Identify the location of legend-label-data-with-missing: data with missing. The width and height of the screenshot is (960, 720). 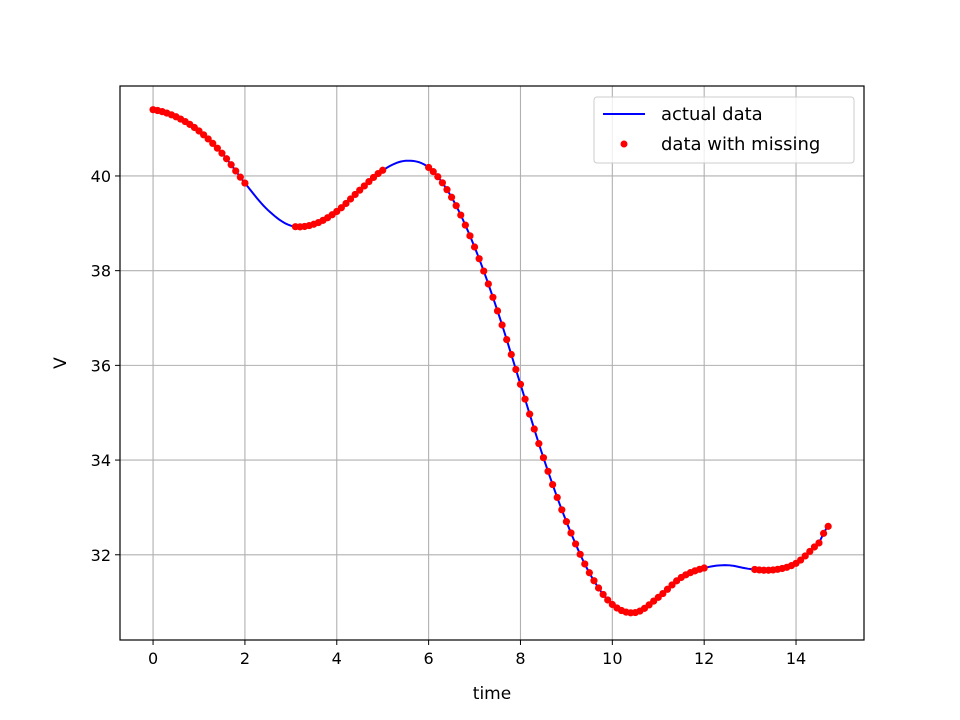
(740, 144).